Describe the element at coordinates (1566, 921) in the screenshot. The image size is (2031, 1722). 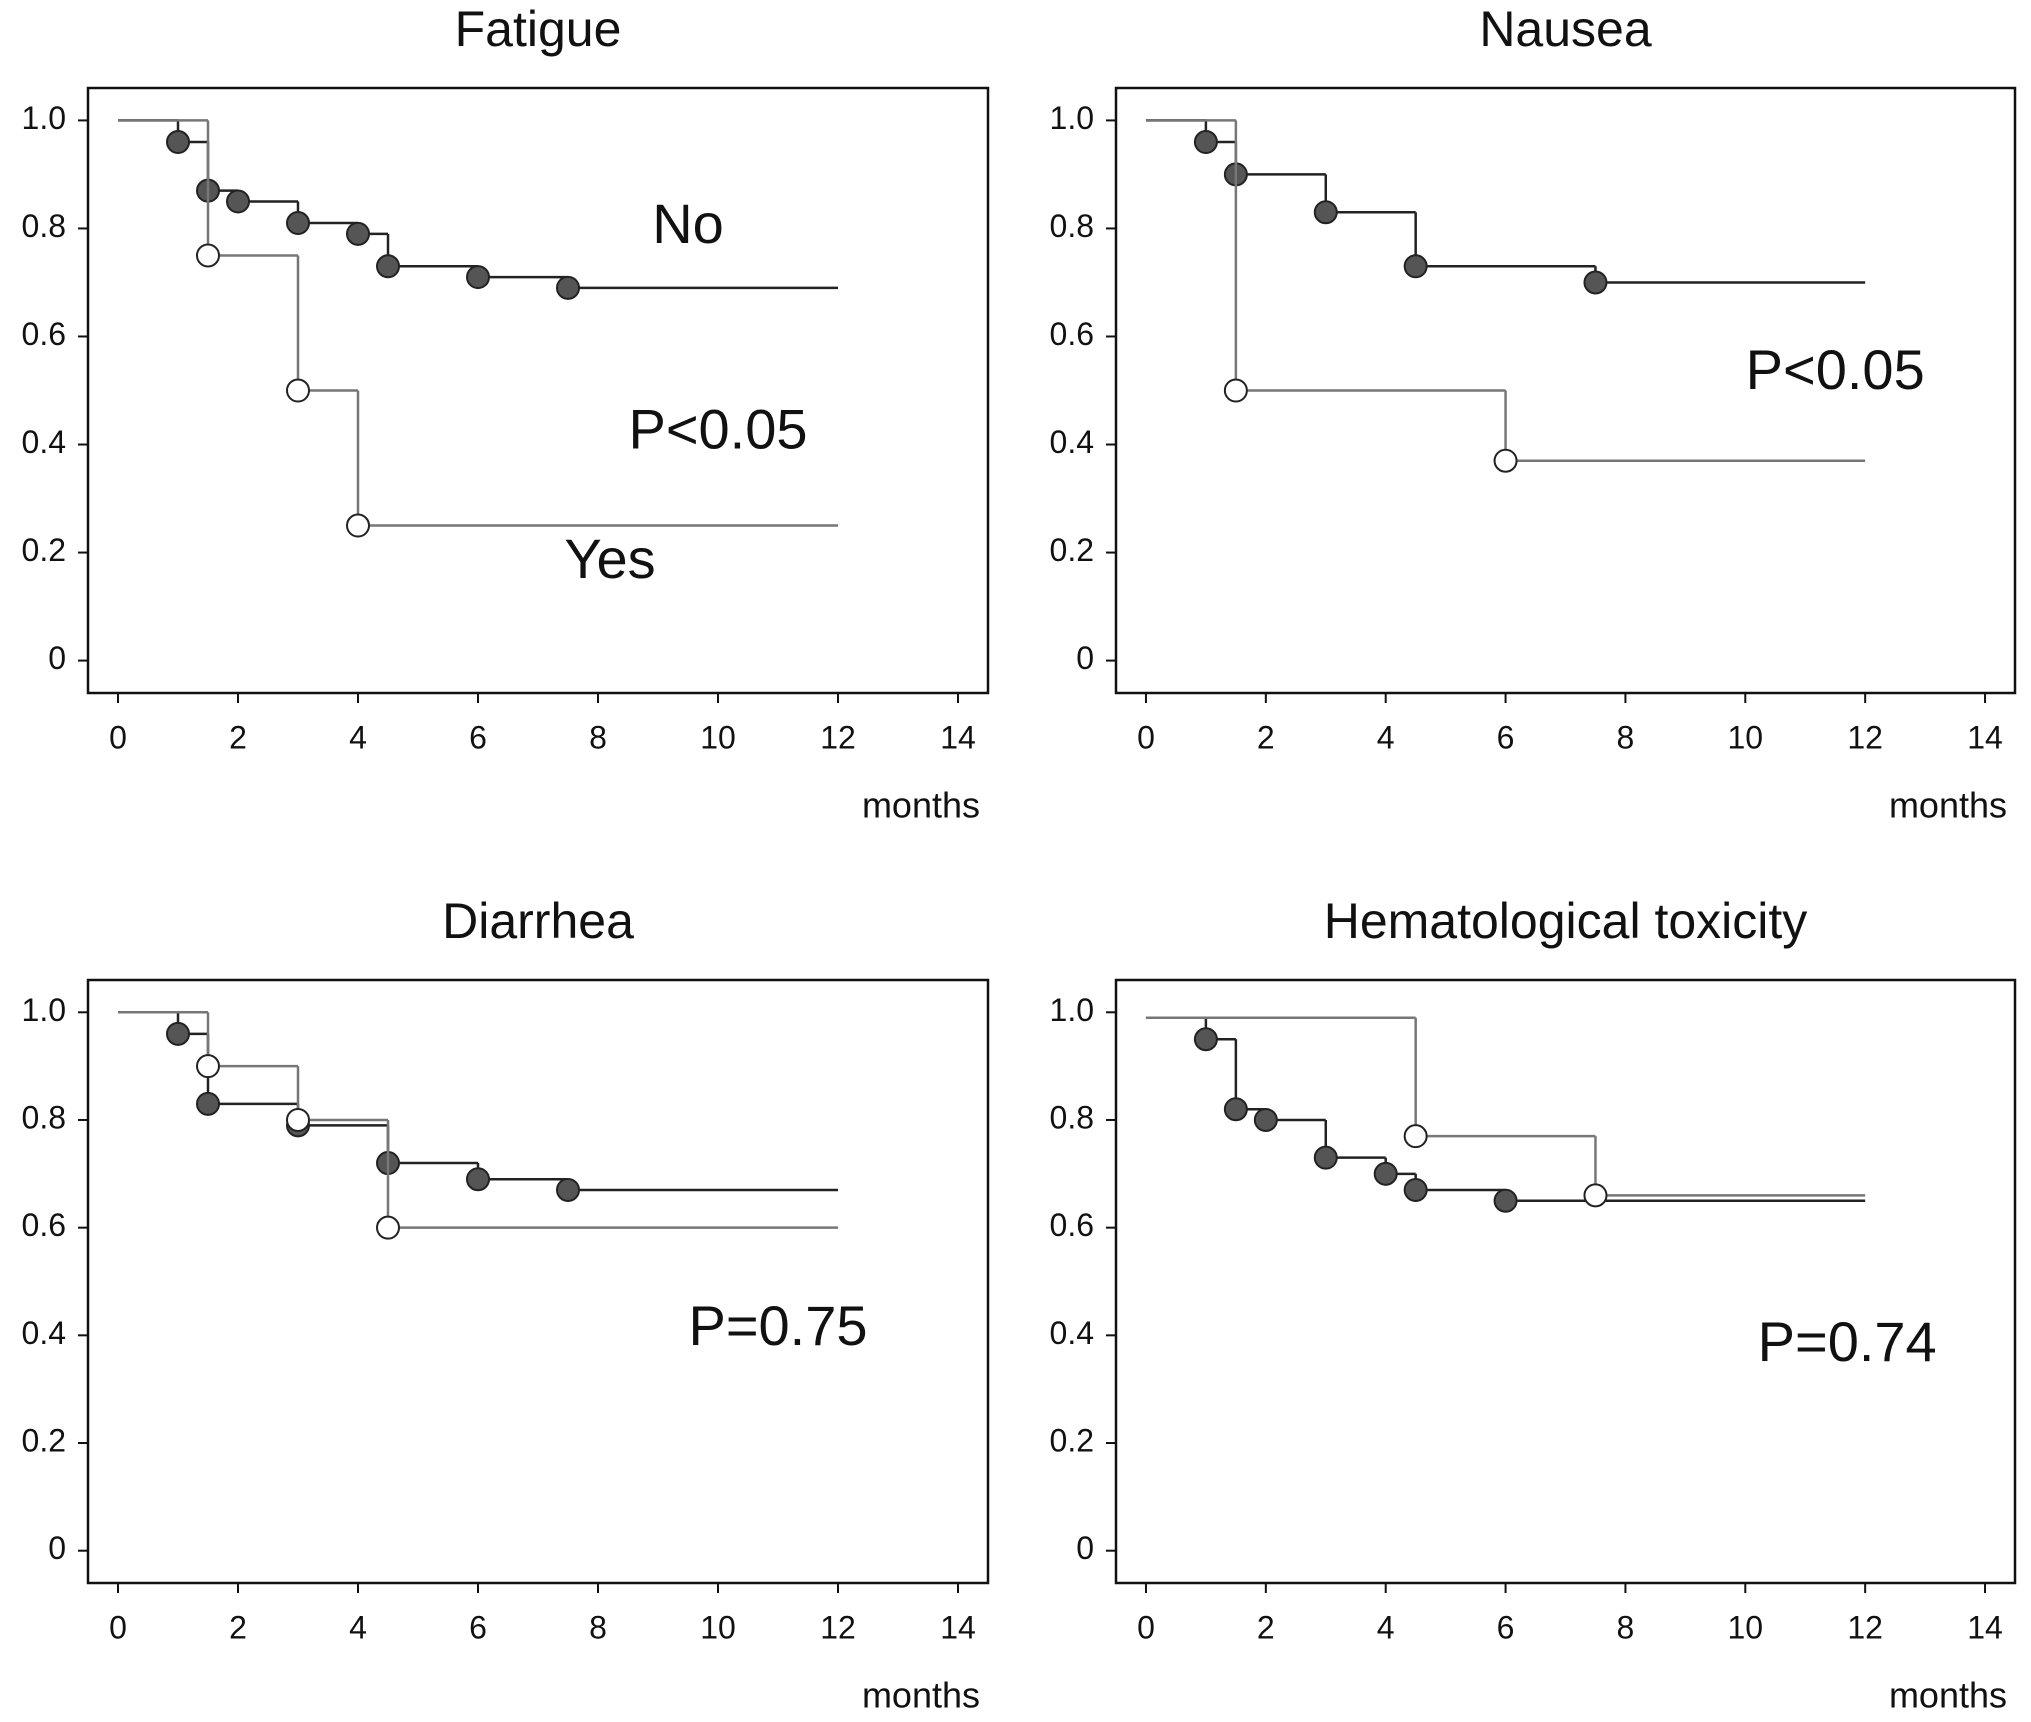
I see `chart-title: Hematological toxicity` at that location.